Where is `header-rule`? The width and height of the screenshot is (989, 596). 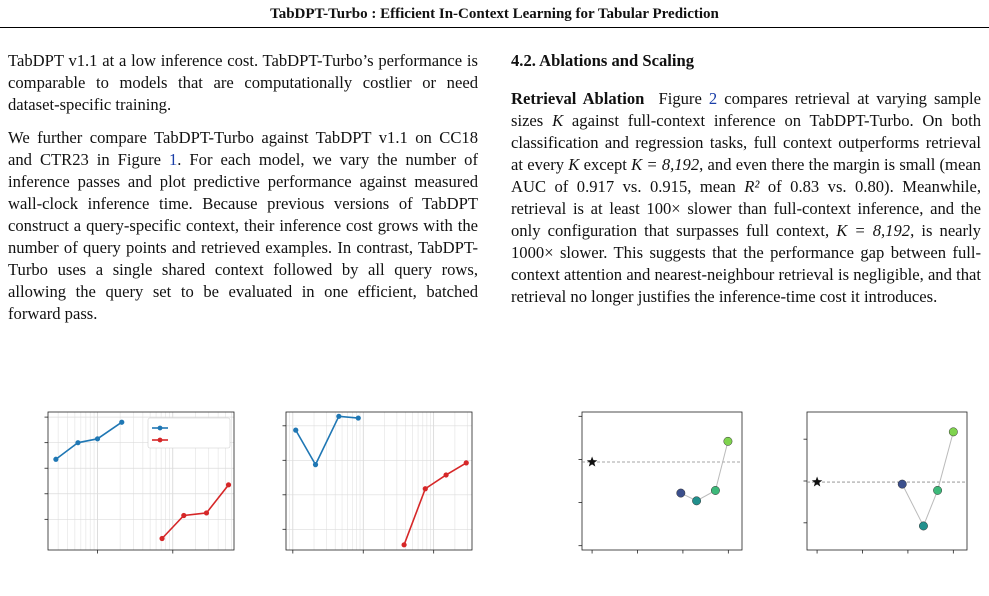
header-rule is located at coordinates (494, 27).